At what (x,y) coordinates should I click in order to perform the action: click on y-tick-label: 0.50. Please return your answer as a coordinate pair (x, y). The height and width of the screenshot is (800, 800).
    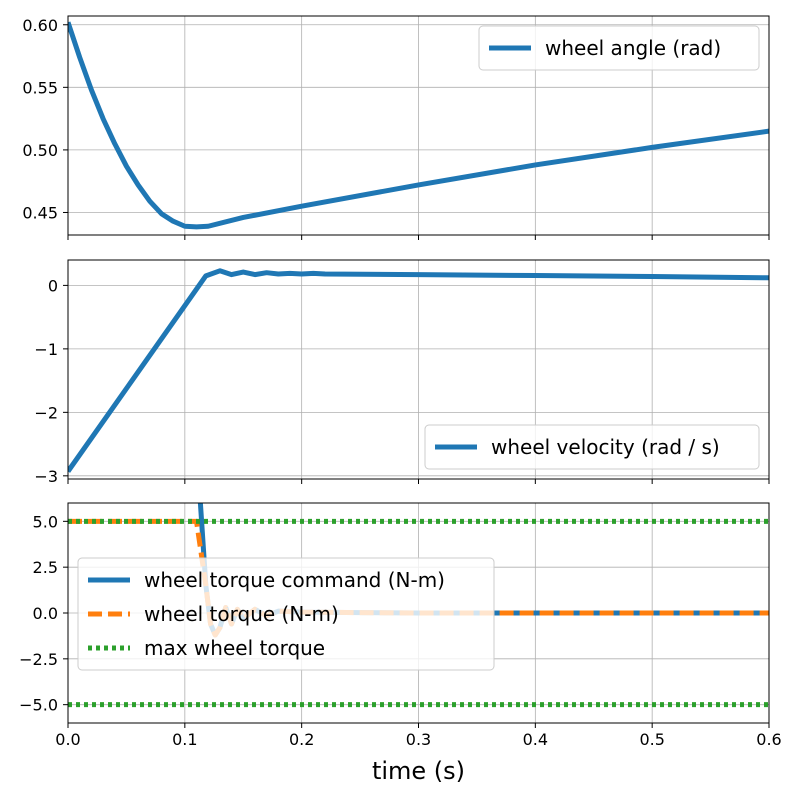
    Looking at the image, I should click on (40, 150).